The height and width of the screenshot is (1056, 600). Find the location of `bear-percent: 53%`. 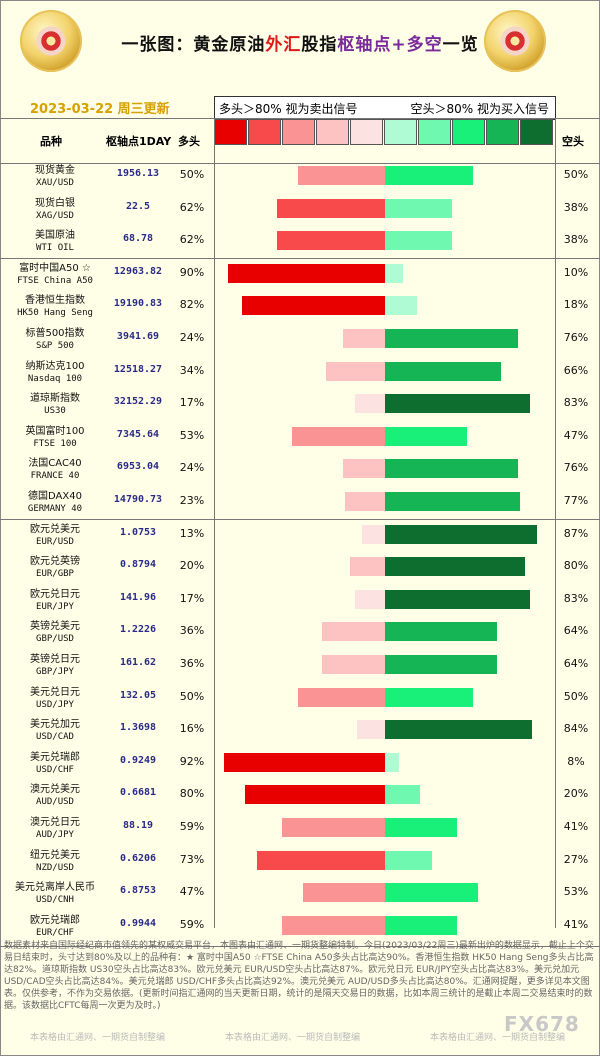

bear-percent: 53% is located at coordinates (576, 892).